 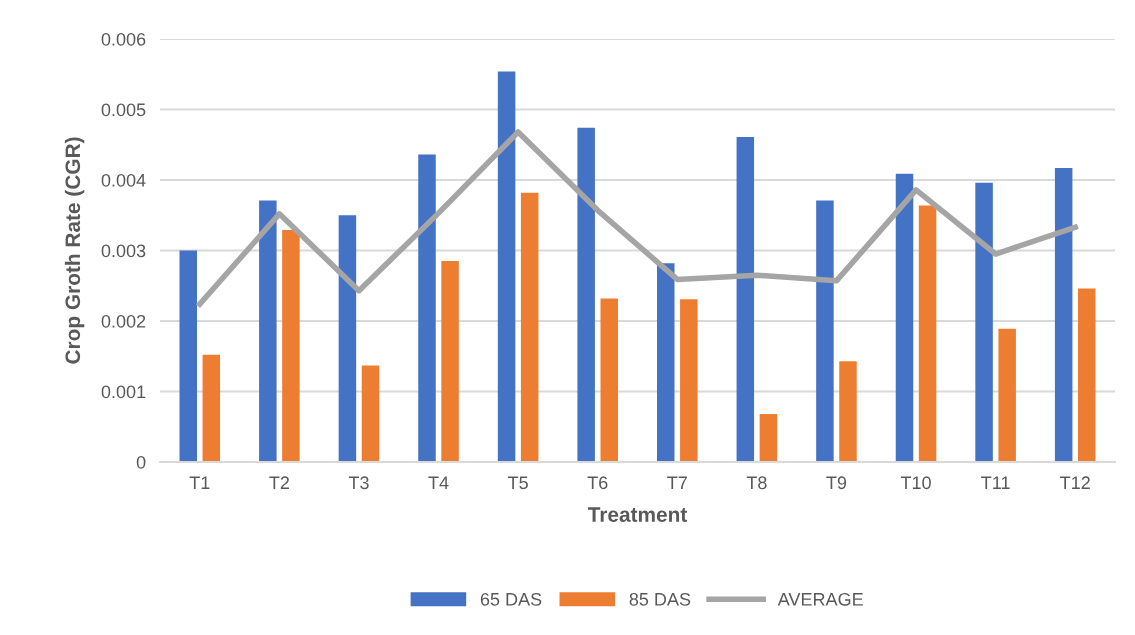 I want to click on x-tick-label: T11, so click(x=995, y=482).